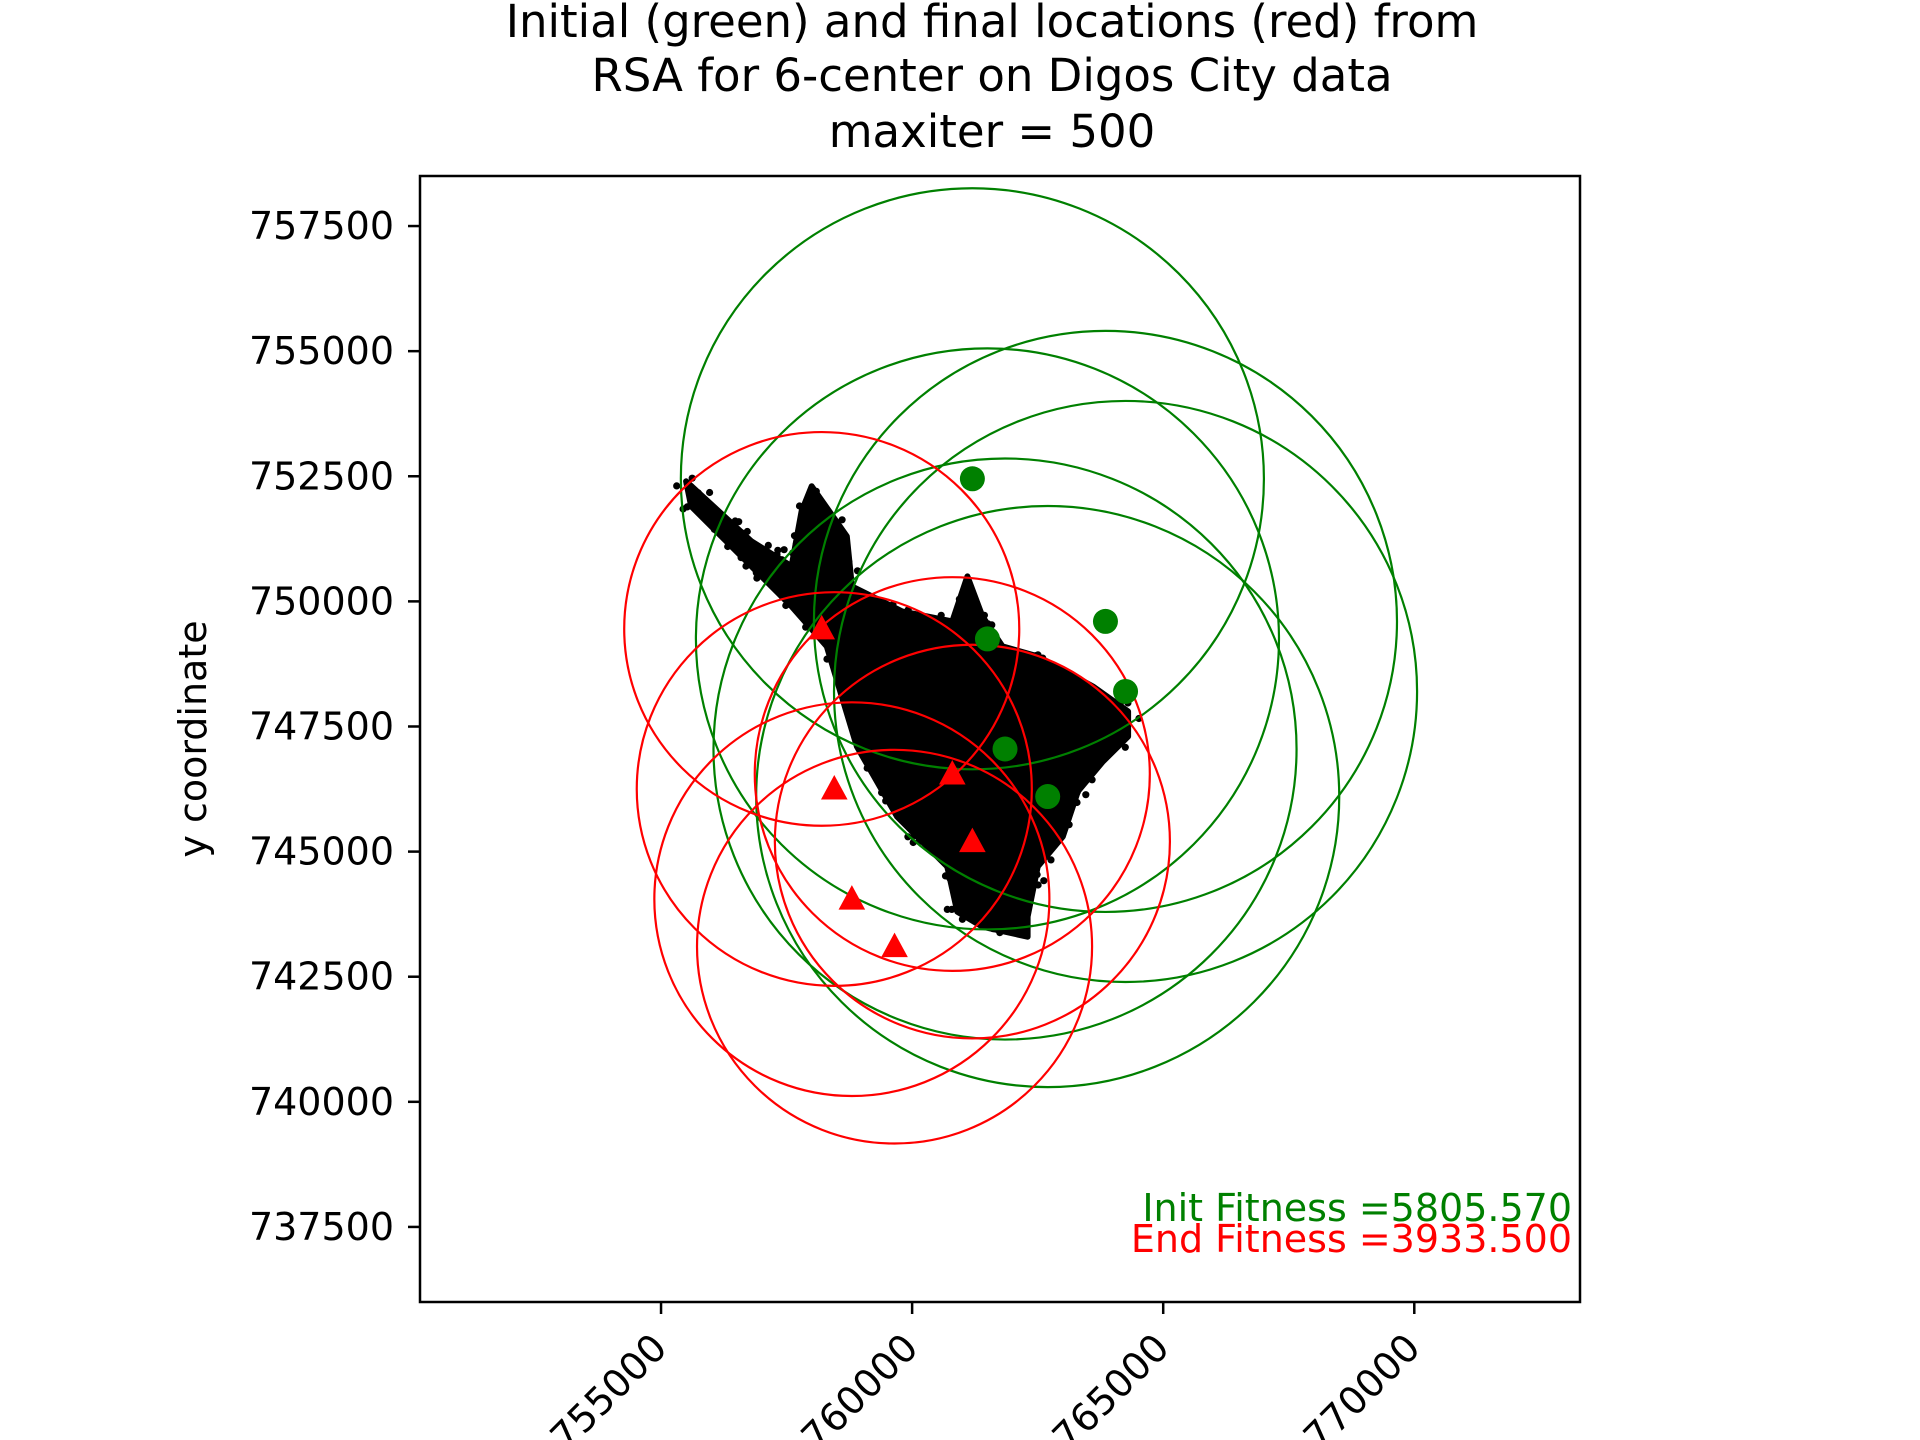 The image size is (1920, 1440). What do you see at coordinates (321, 351) in the screenshot?
I see `y-tick-label: 755000` at bounding box center [321, 351].